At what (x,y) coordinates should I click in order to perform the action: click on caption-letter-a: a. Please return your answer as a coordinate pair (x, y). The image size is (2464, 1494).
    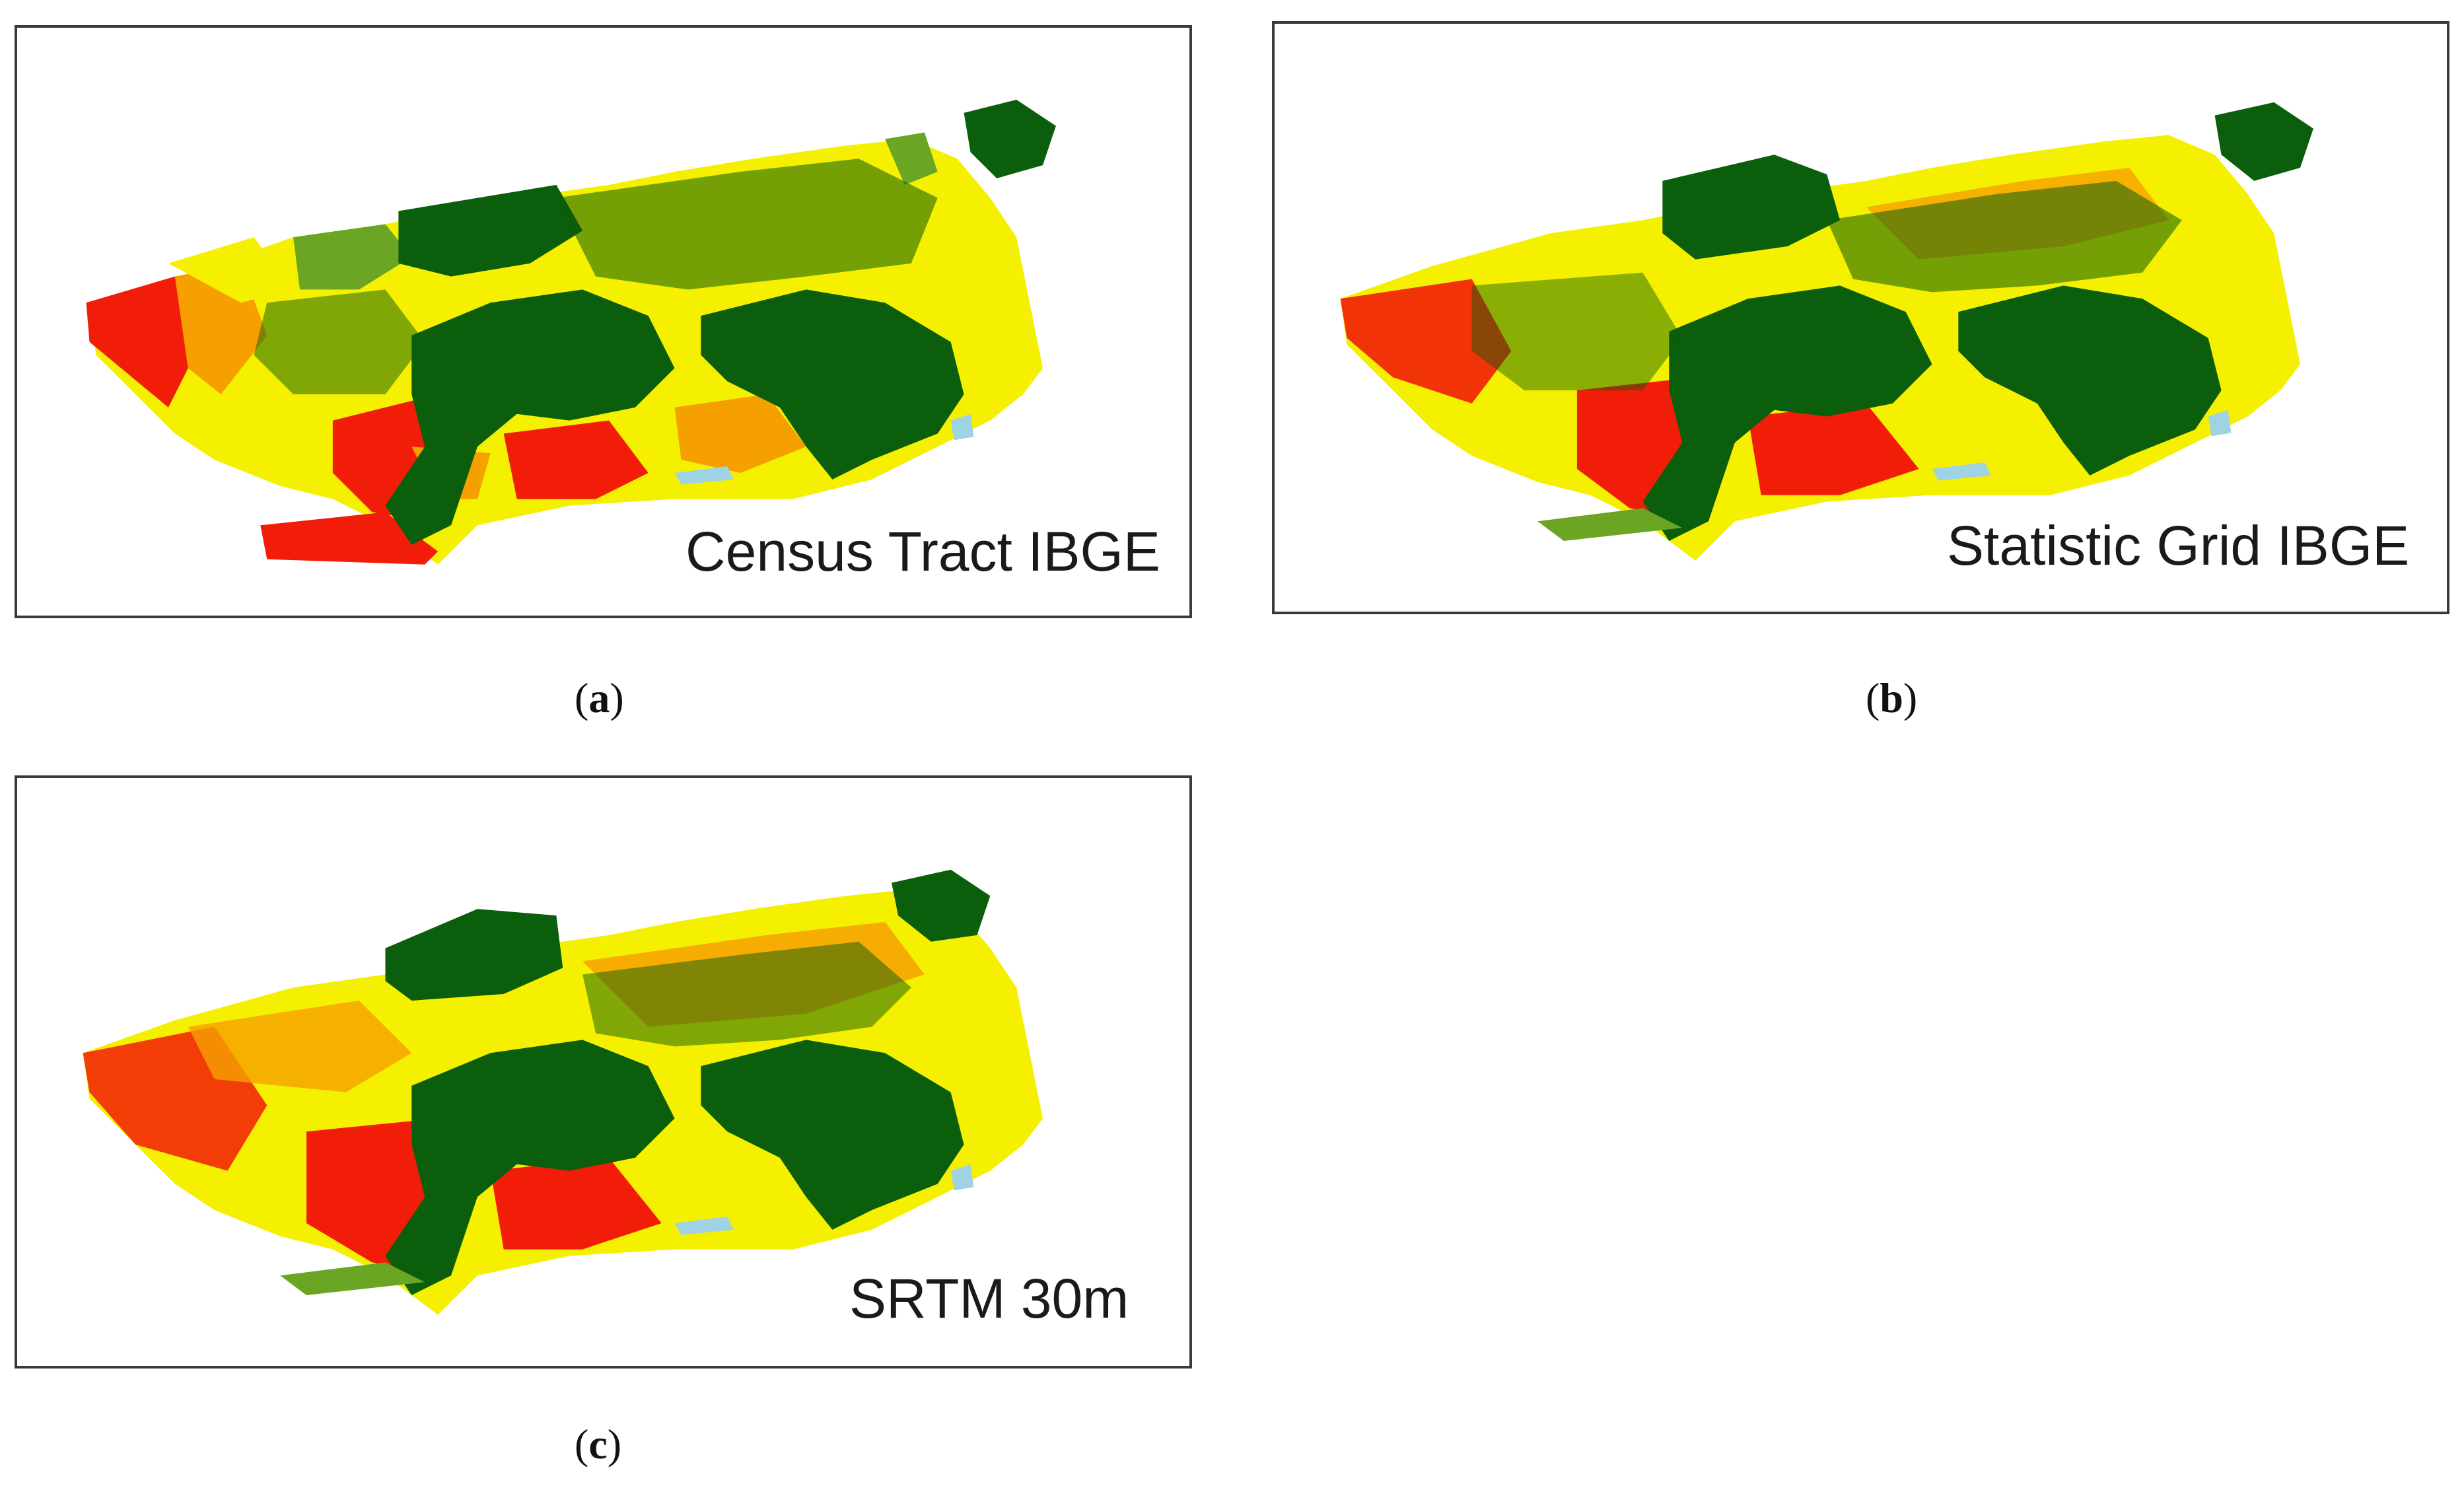
    Looking at the image, I should click on (599, 697).